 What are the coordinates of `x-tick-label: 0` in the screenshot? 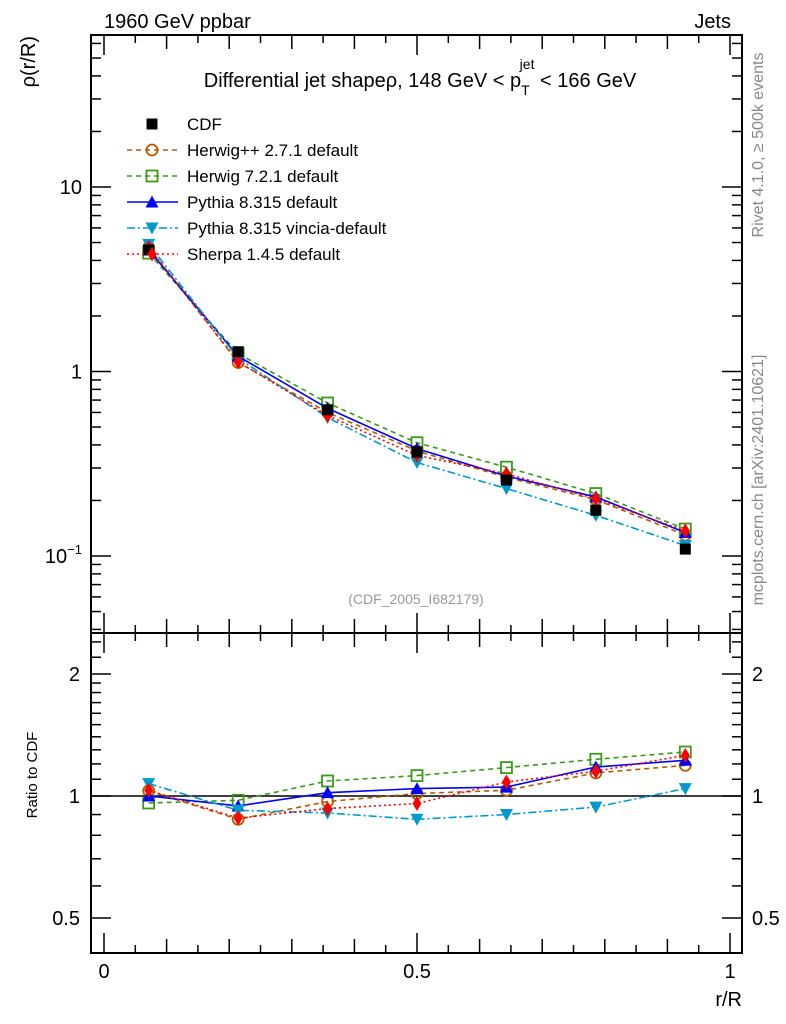 It's located at (103, 972).